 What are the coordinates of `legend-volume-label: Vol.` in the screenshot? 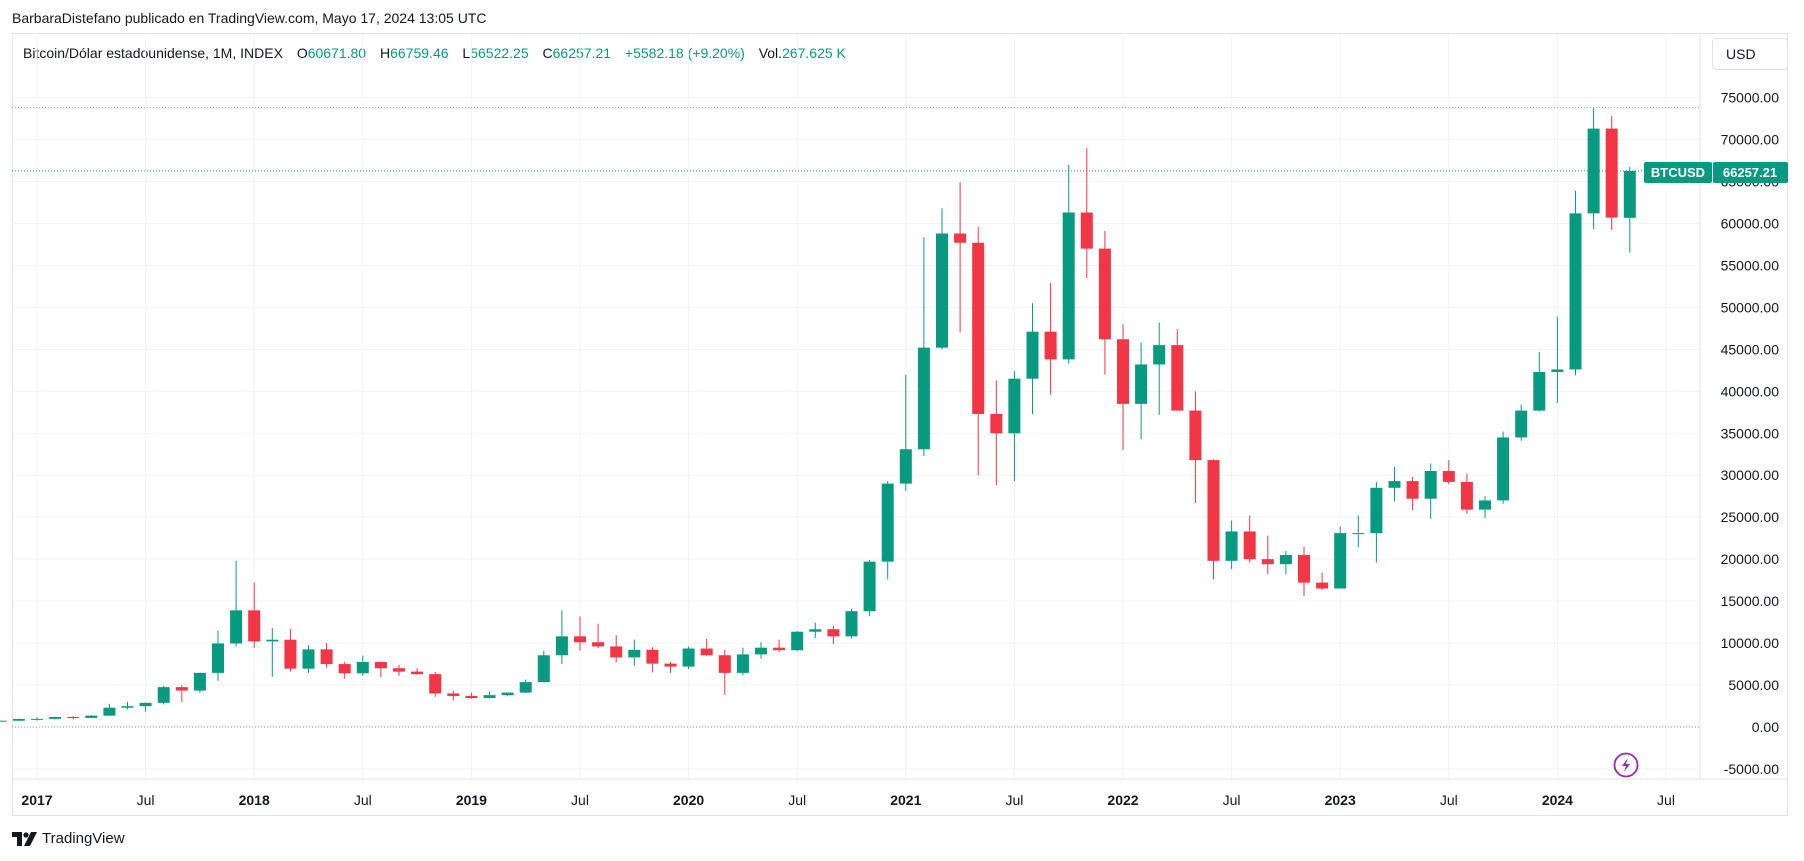 It's located at (770, 53).